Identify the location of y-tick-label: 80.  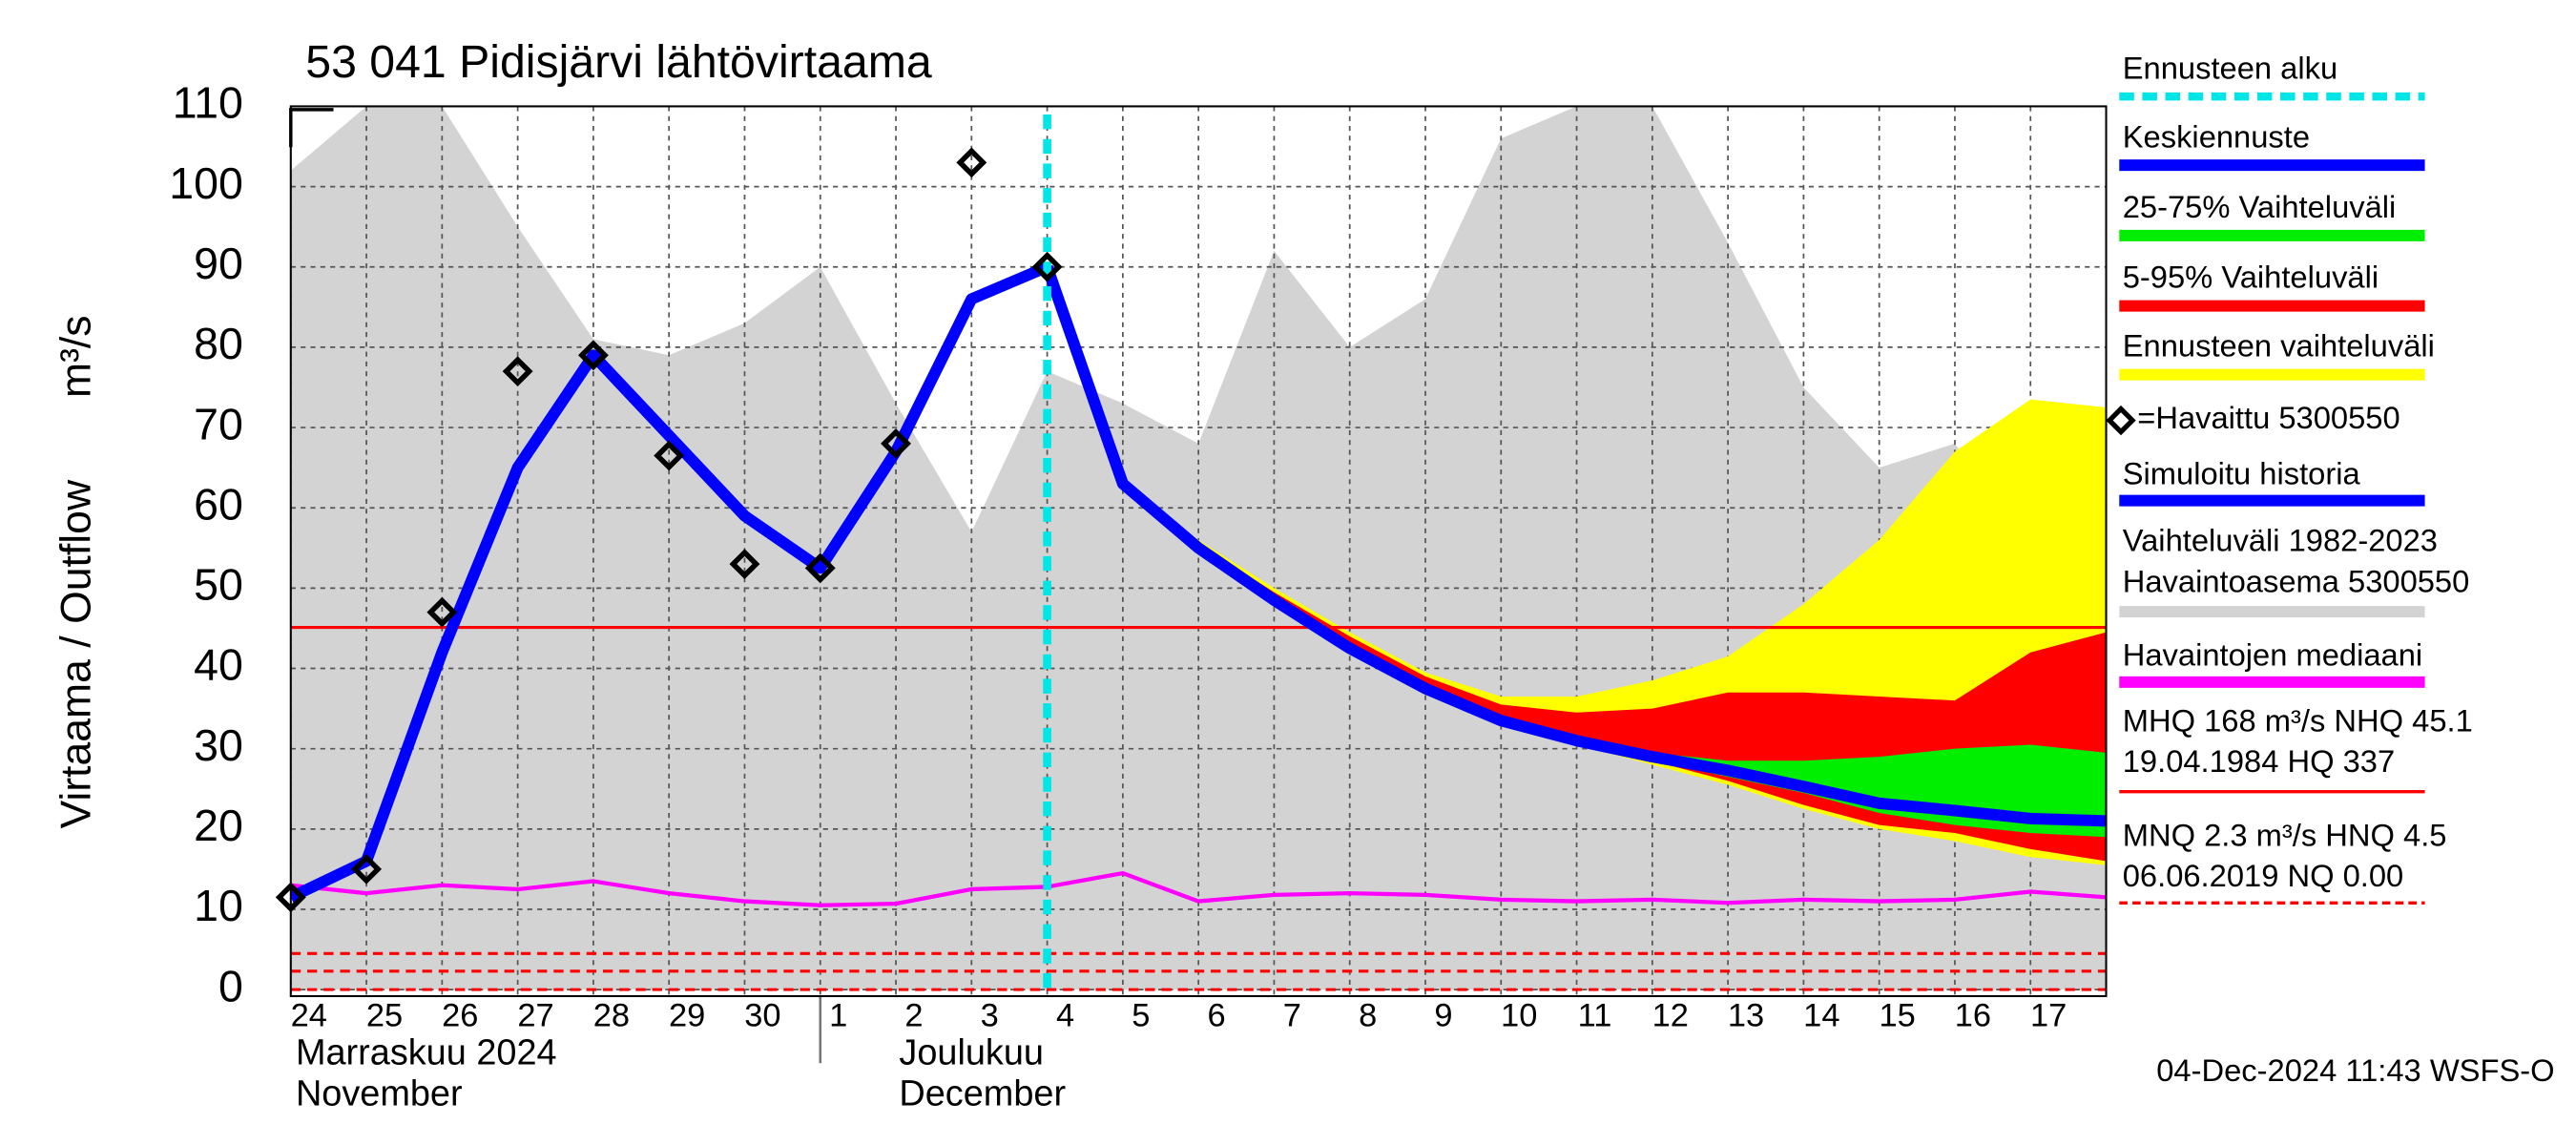
(218, 343).